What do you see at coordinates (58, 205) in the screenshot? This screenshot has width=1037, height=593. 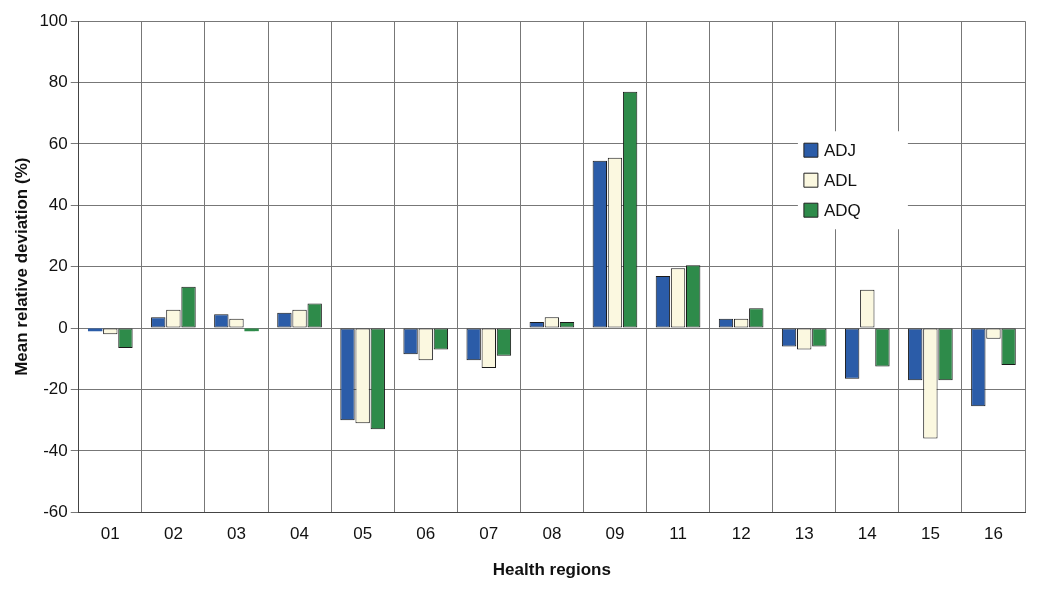 I see `y-tick-label: 40` at bounding box center [58, 205].